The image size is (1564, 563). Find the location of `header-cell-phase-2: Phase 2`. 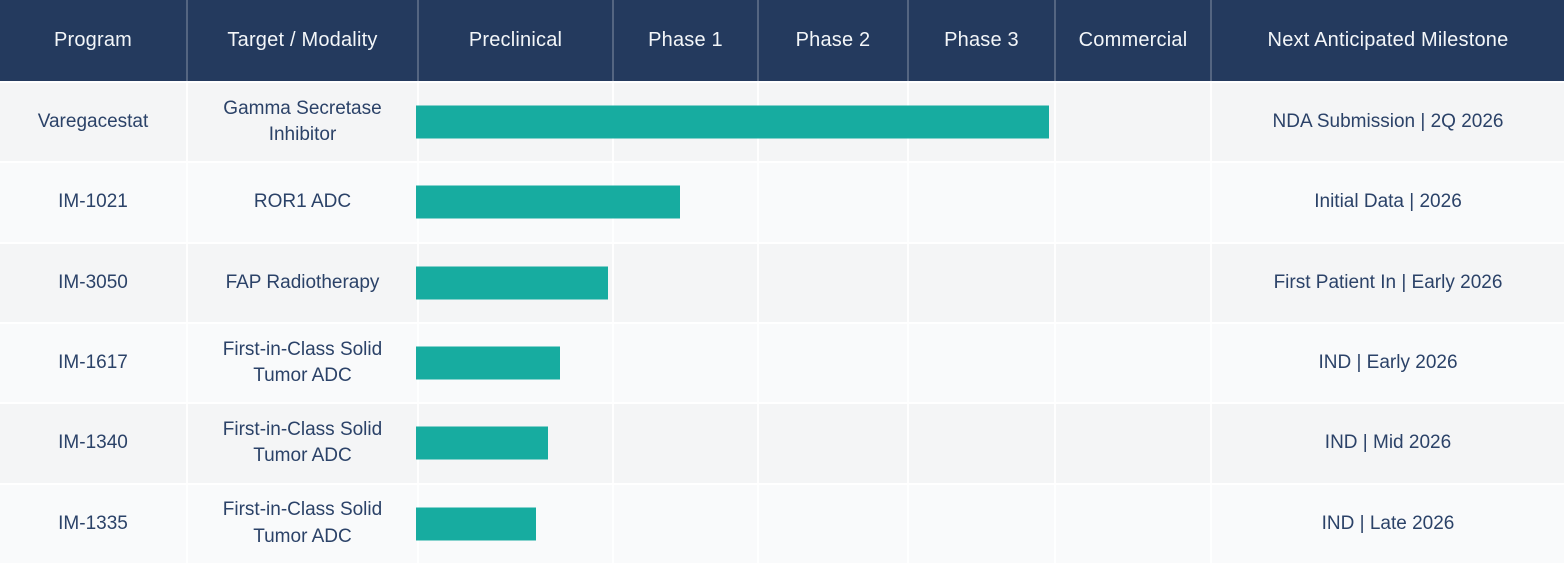

header-cell-phase-2: Phase 2 is located at coordinates (832, 40).